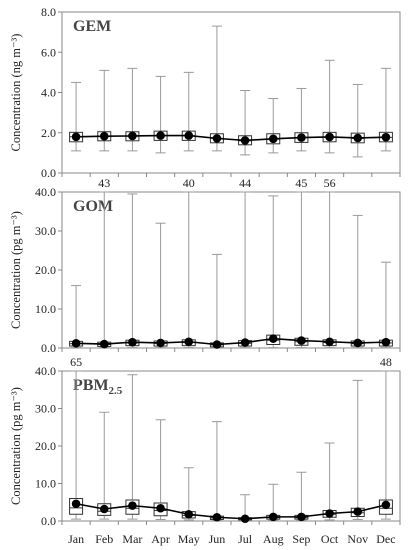  I want to click on panel-title: PBM2.5, so click(98, 387).